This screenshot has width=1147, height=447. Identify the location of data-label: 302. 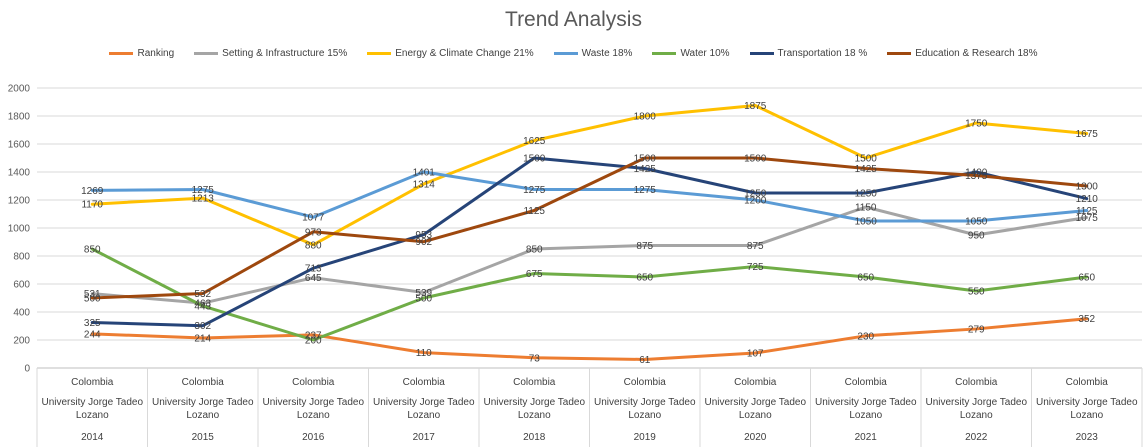
(202, 326).